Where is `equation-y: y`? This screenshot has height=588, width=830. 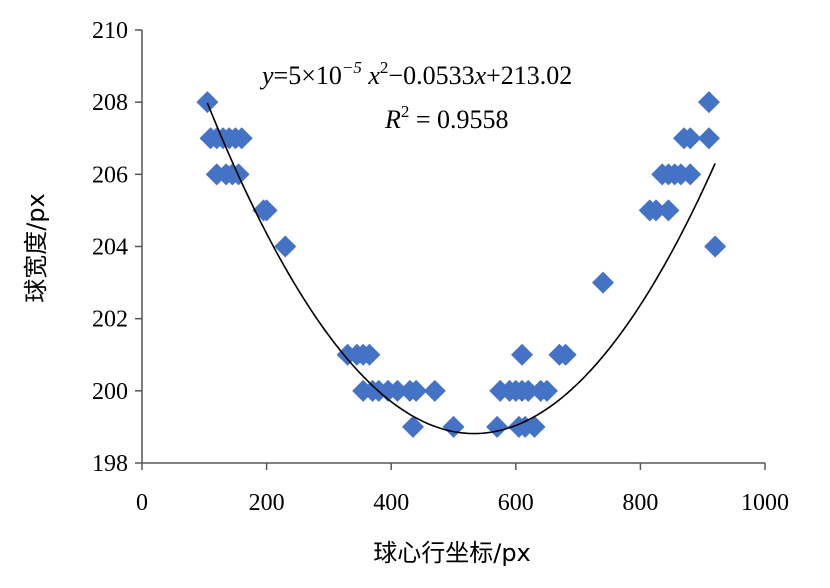
equation-y: y is located at coordinates (266, 75).